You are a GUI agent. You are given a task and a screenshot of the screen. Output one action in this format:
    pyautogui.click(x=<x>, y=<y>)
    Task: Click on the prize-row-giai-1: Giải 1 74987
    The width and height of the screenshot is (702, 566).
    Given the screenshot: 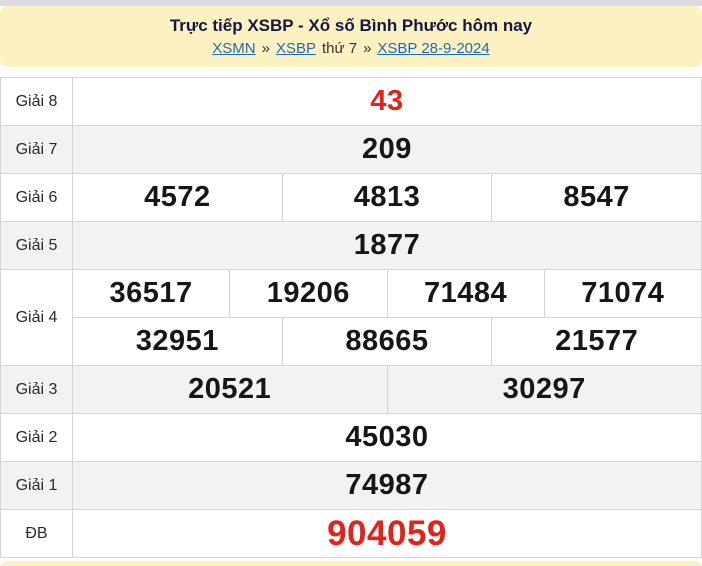 What is the action you would take?
    pyautogui.click(x=351, y=485)
    